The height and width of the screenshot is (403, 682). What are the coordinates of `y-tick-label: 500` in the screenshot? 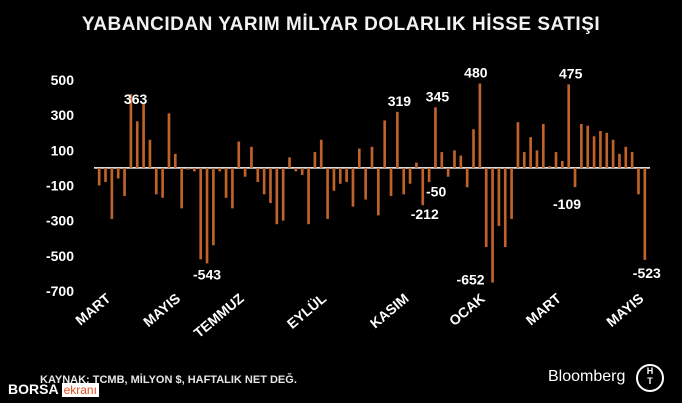 It's located at (63, 80).